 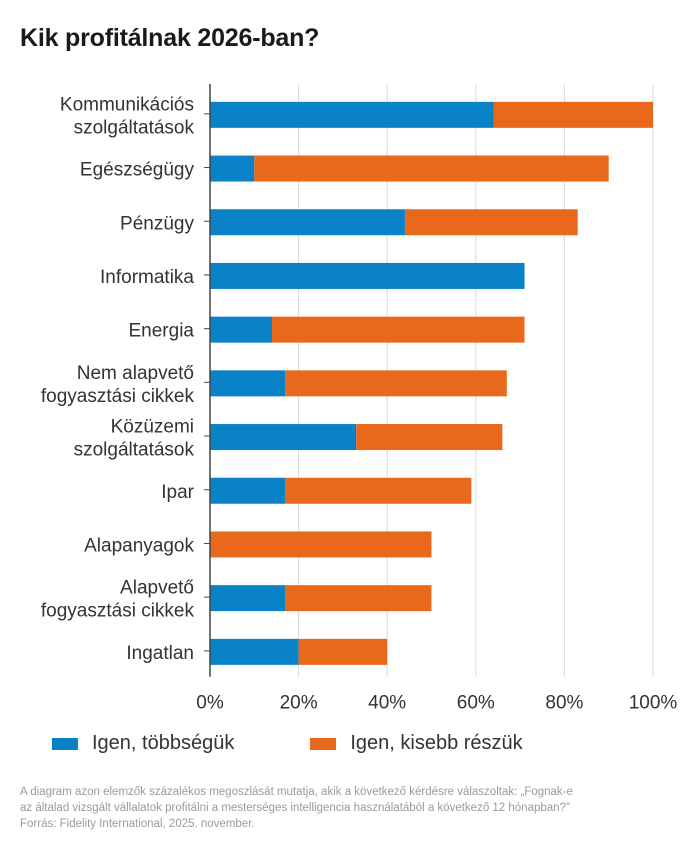 I want to click on legend-label-majority: Igen, többségük, so click(x=163, y=743).